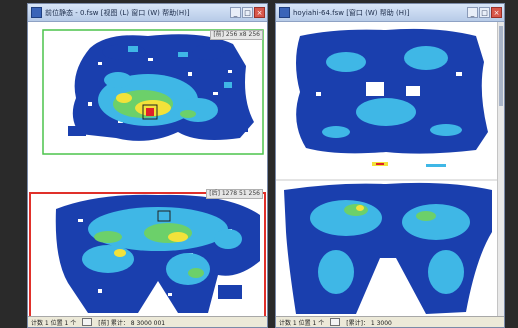  Describe the element at coordinates (501, 66) in the screenshot. I see `scrollbar-thumb` at that location.